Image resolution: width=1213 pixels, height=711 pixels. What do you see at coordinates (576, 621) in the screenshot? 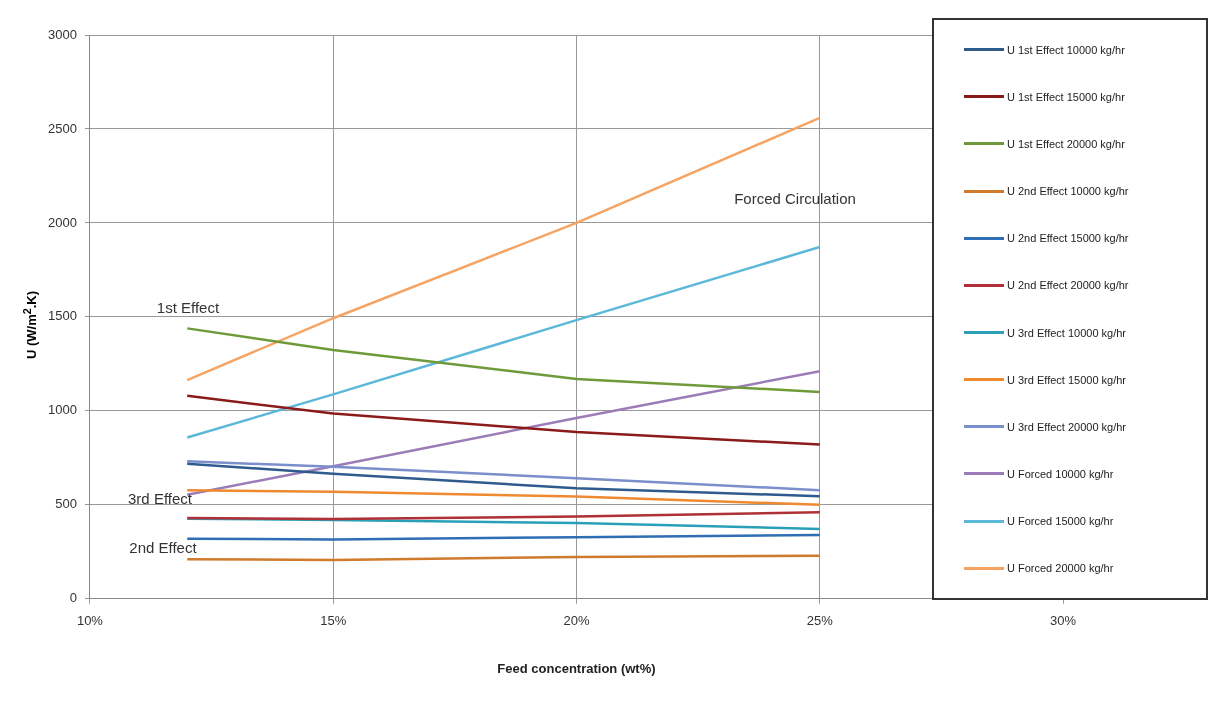
I see `x-tick-label: 20%` at bounding box center [576, 621].